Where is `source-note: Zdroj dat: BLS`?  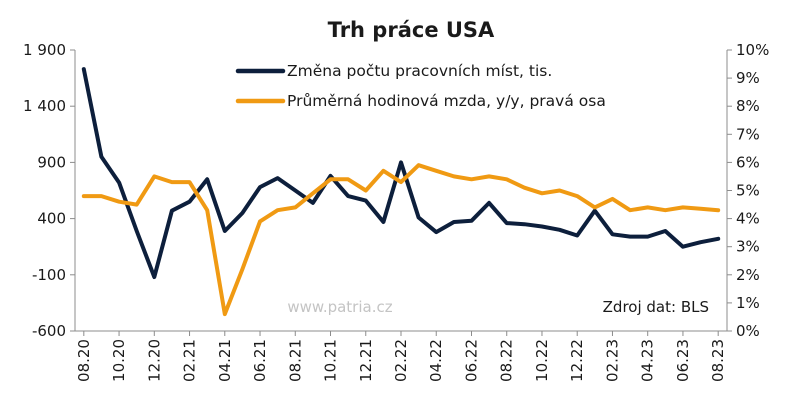
source-note: Zdroj dat: BLS is located at coordinates (656, 307).